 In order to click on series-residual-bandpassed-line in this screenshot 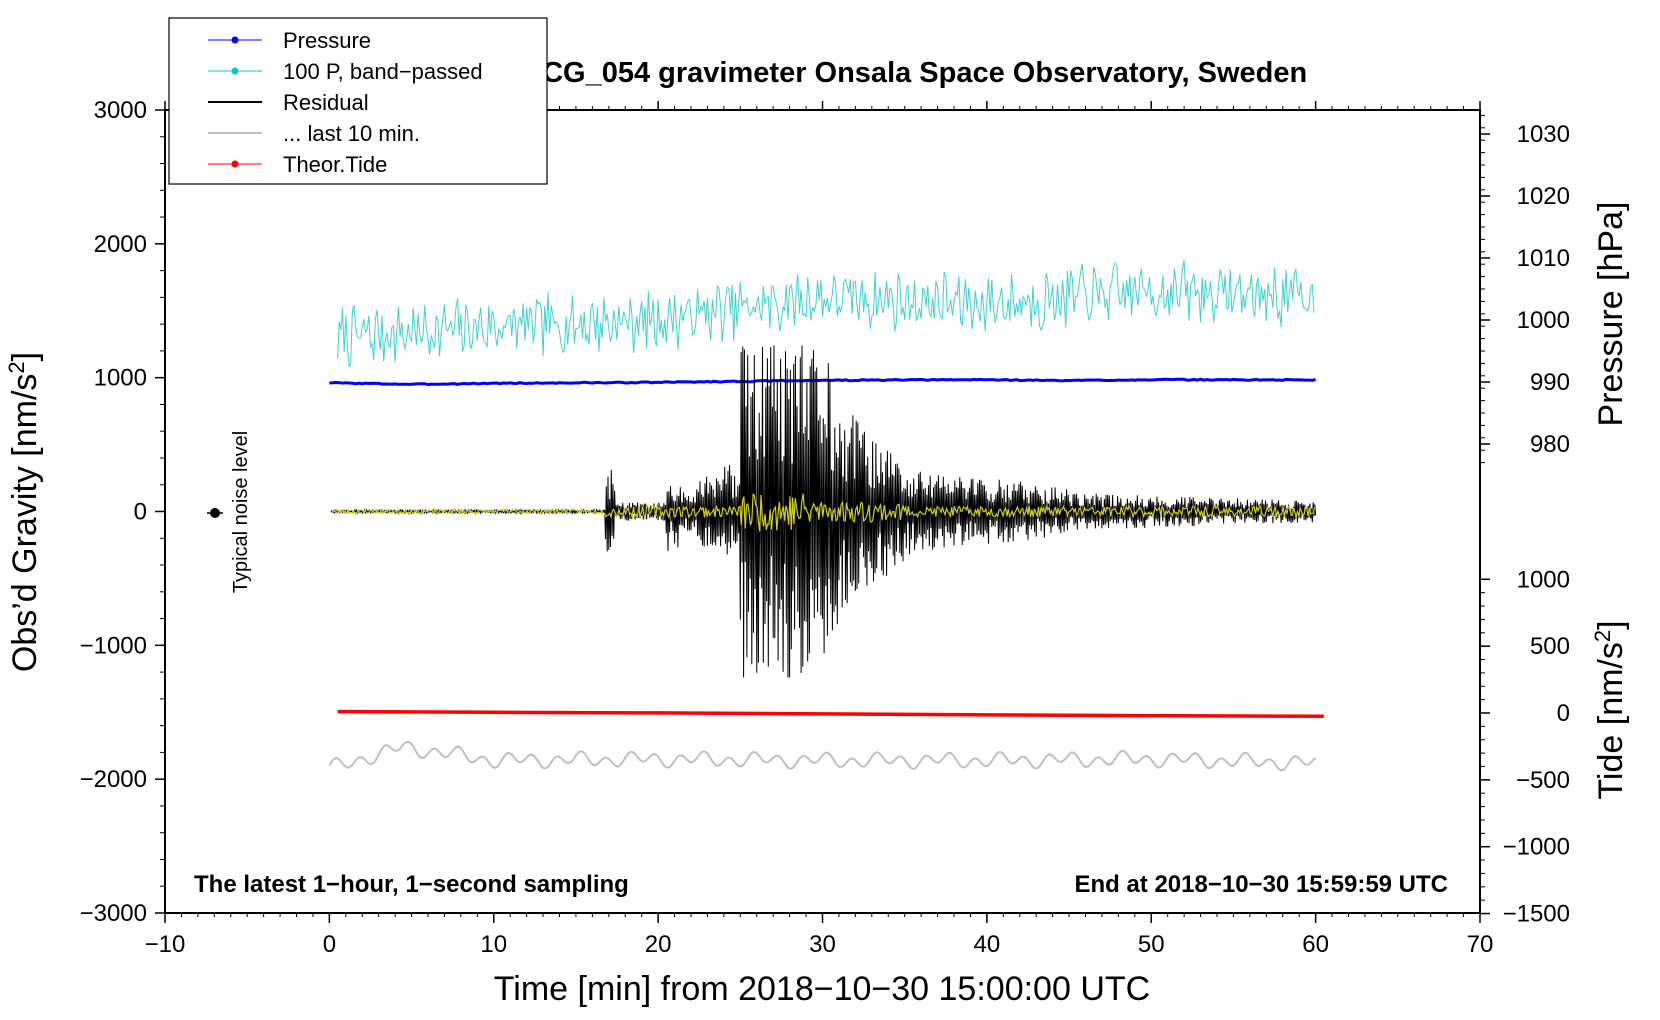, I will do `click(823, 512)`.